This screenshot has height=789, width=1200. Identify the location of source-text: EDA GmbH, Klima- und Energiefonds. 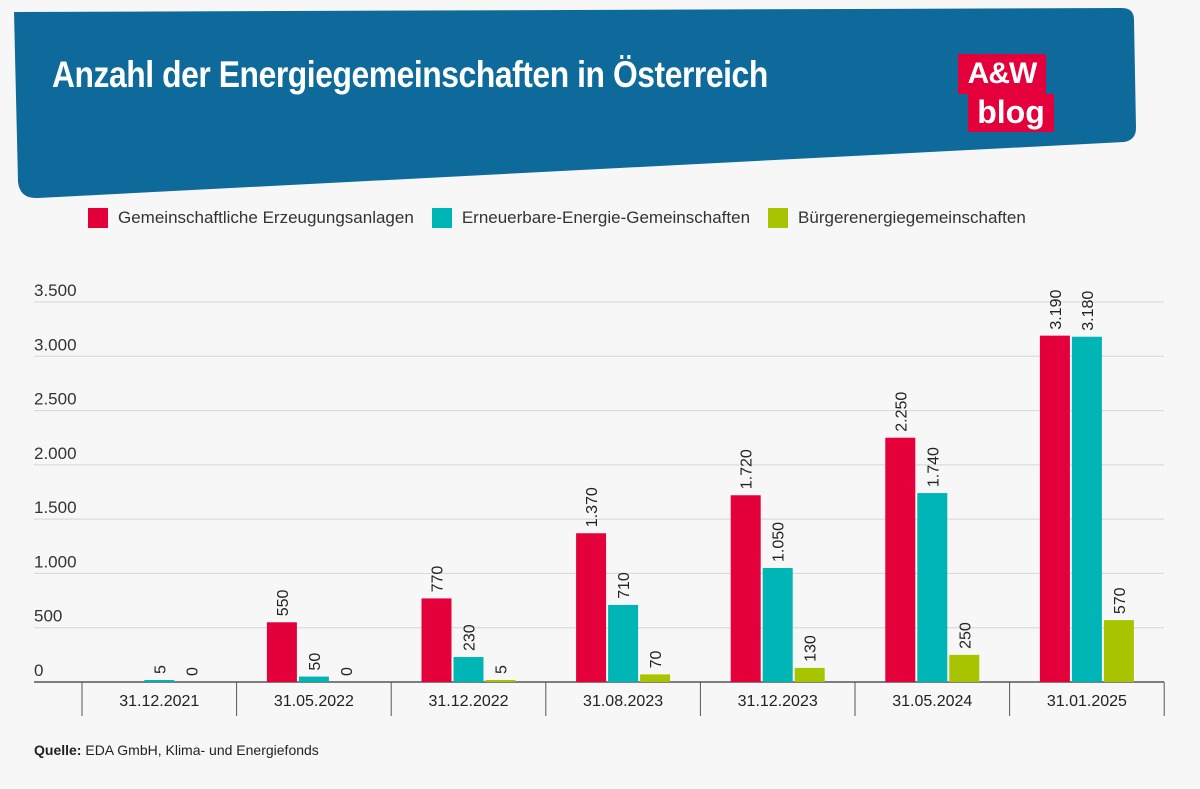
(200, 750).